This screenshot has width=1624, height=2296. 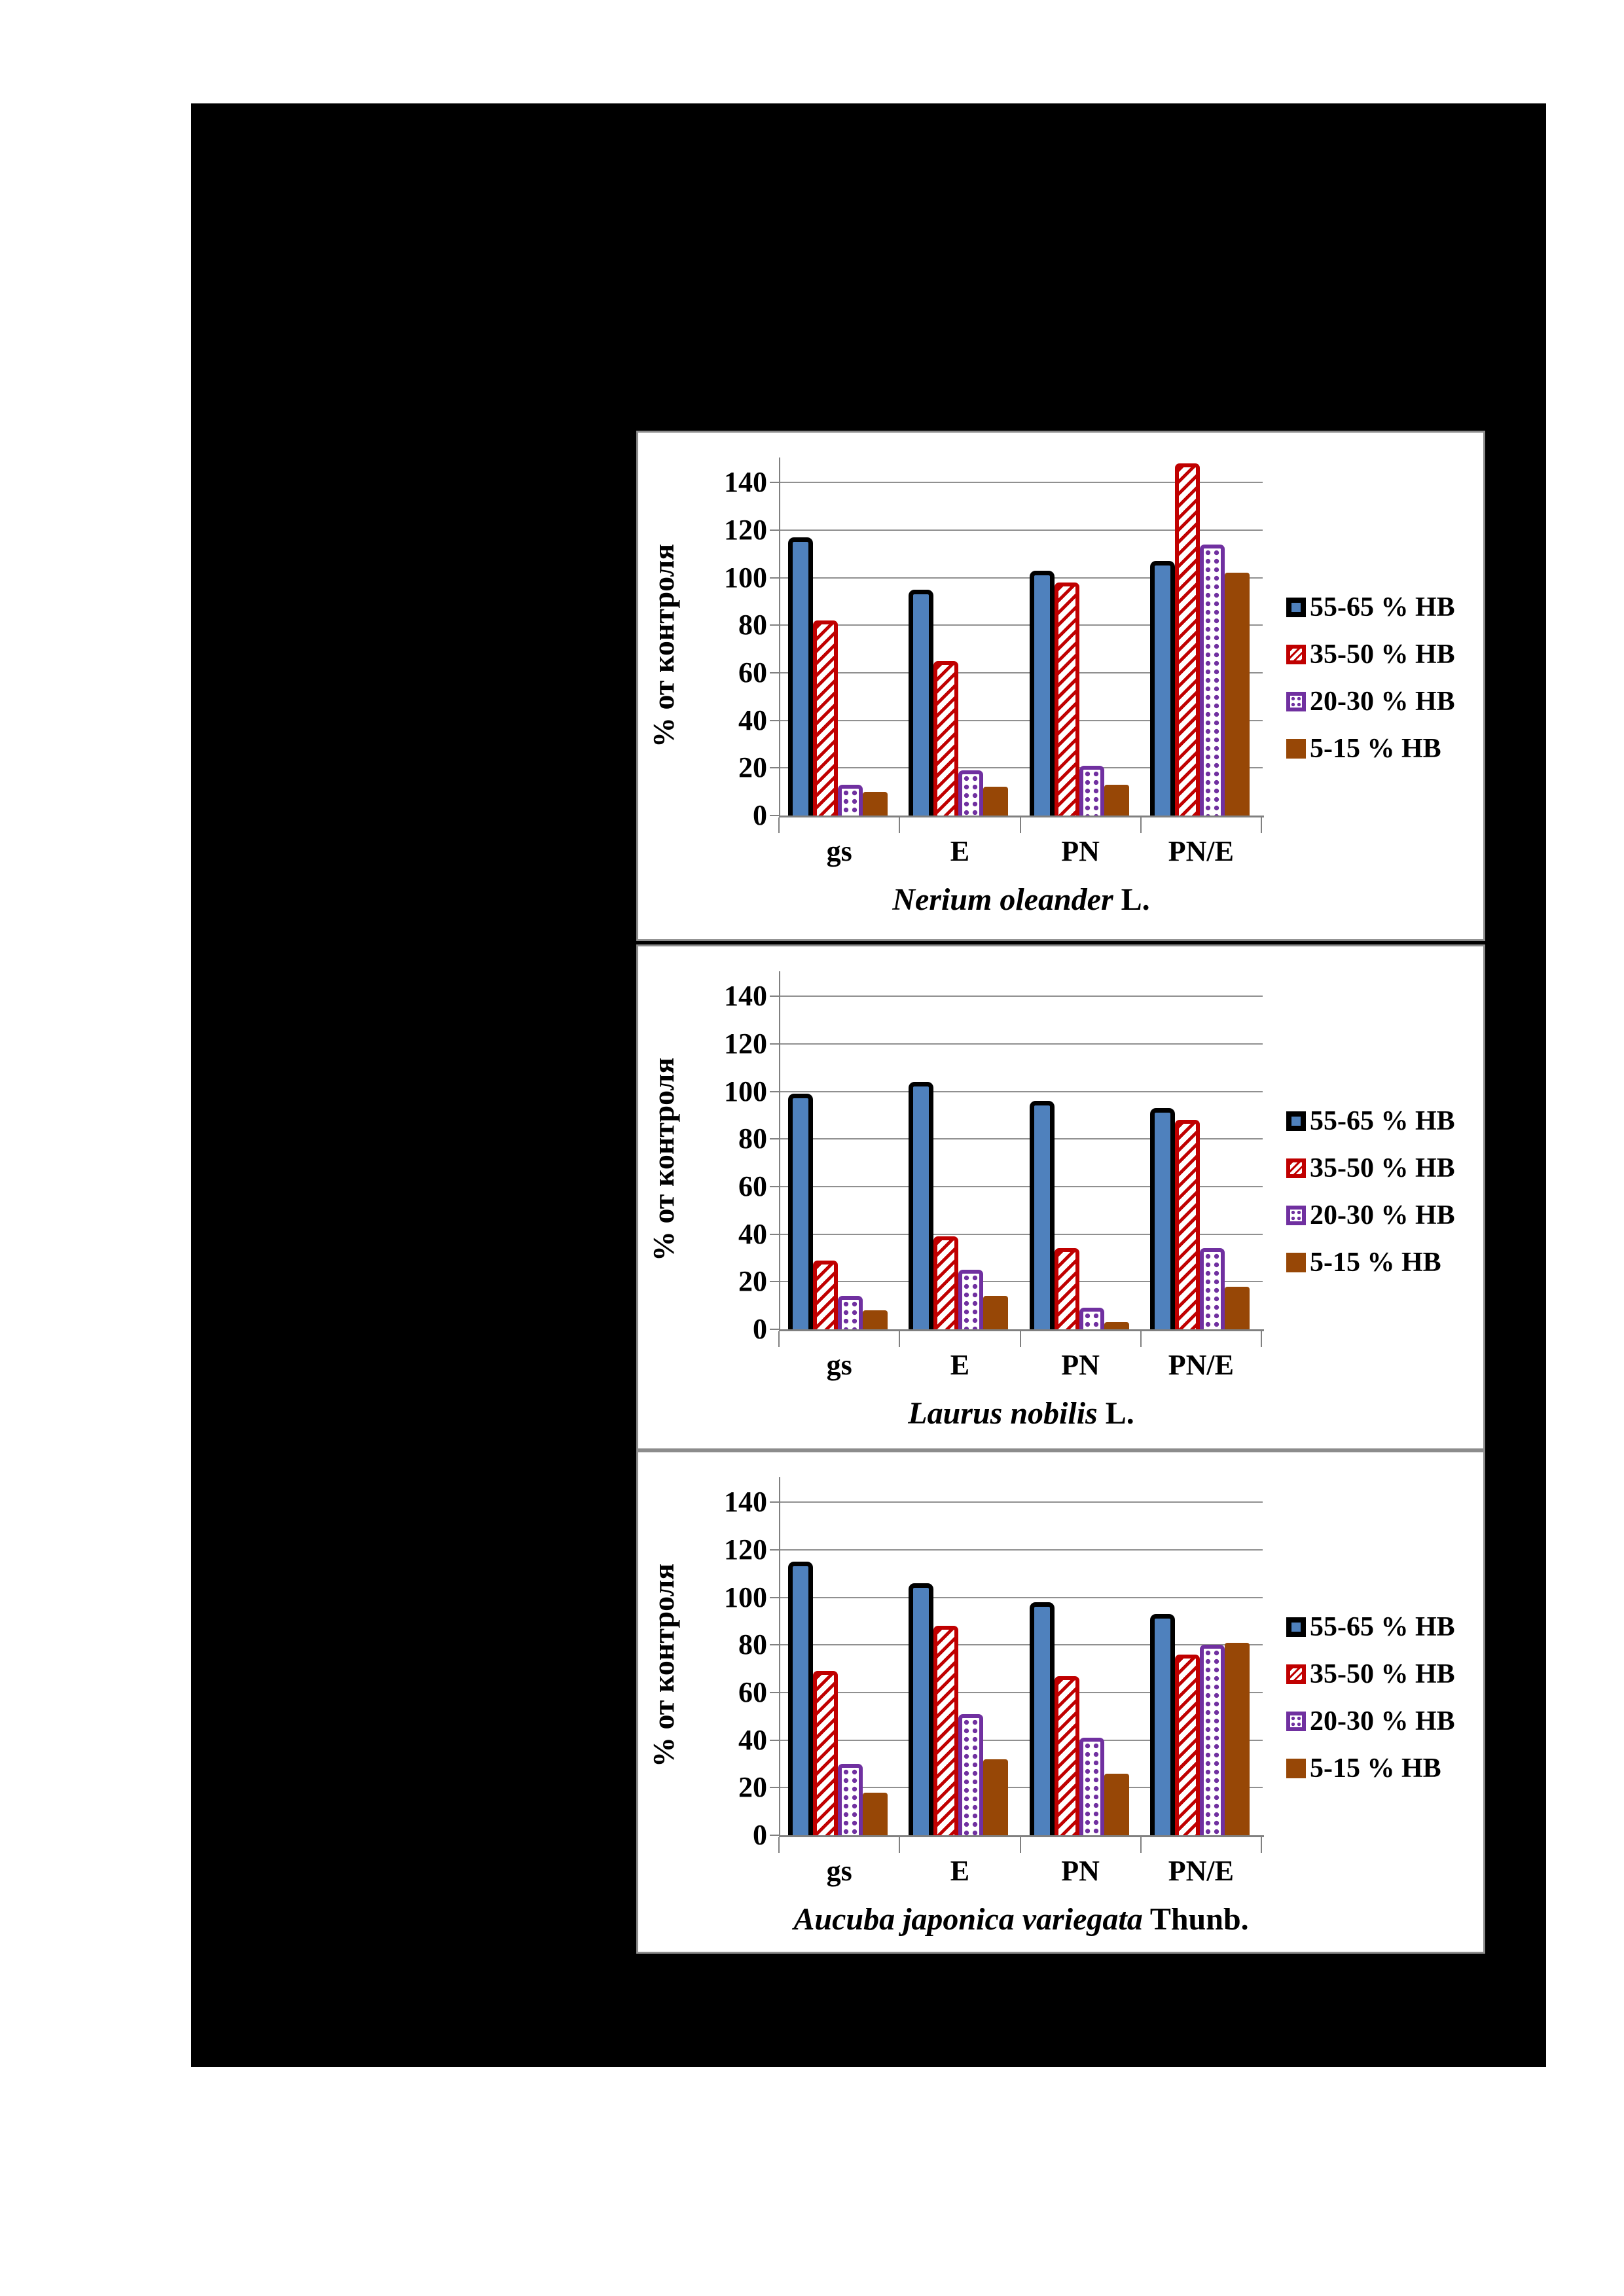 I want to click on y-tick-label: 40, so click(x=752, y=720).